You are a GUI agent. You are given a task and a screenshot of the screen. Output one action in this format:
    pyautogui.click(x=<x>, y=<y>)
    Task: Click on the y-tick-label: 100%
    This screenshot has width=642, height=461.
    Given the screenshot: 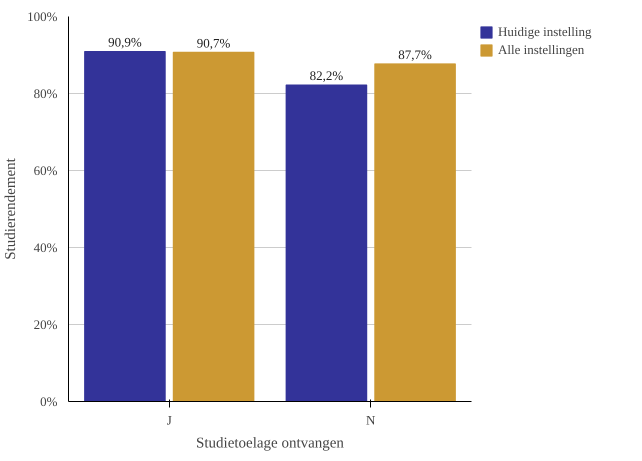 What is the action you would take?
    pyautogui.click(x=42, y=16)
    